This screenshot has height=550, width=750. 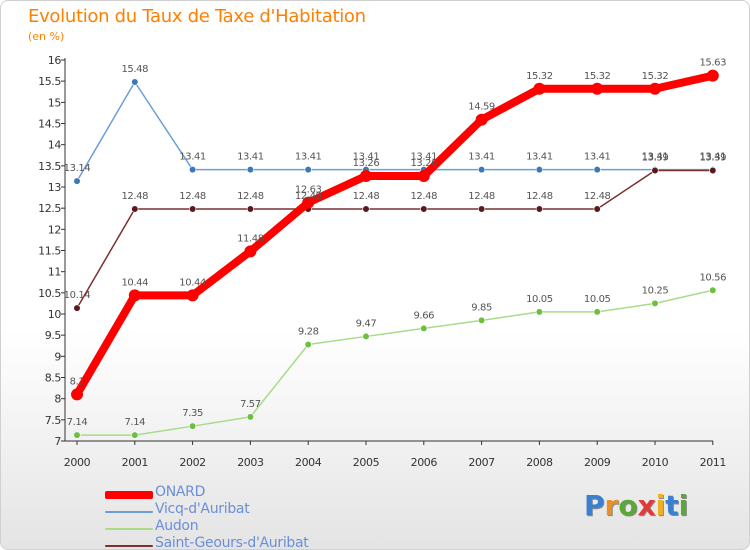 I want to click on chart-subtitle: (en %), so click(x=46, y=36).